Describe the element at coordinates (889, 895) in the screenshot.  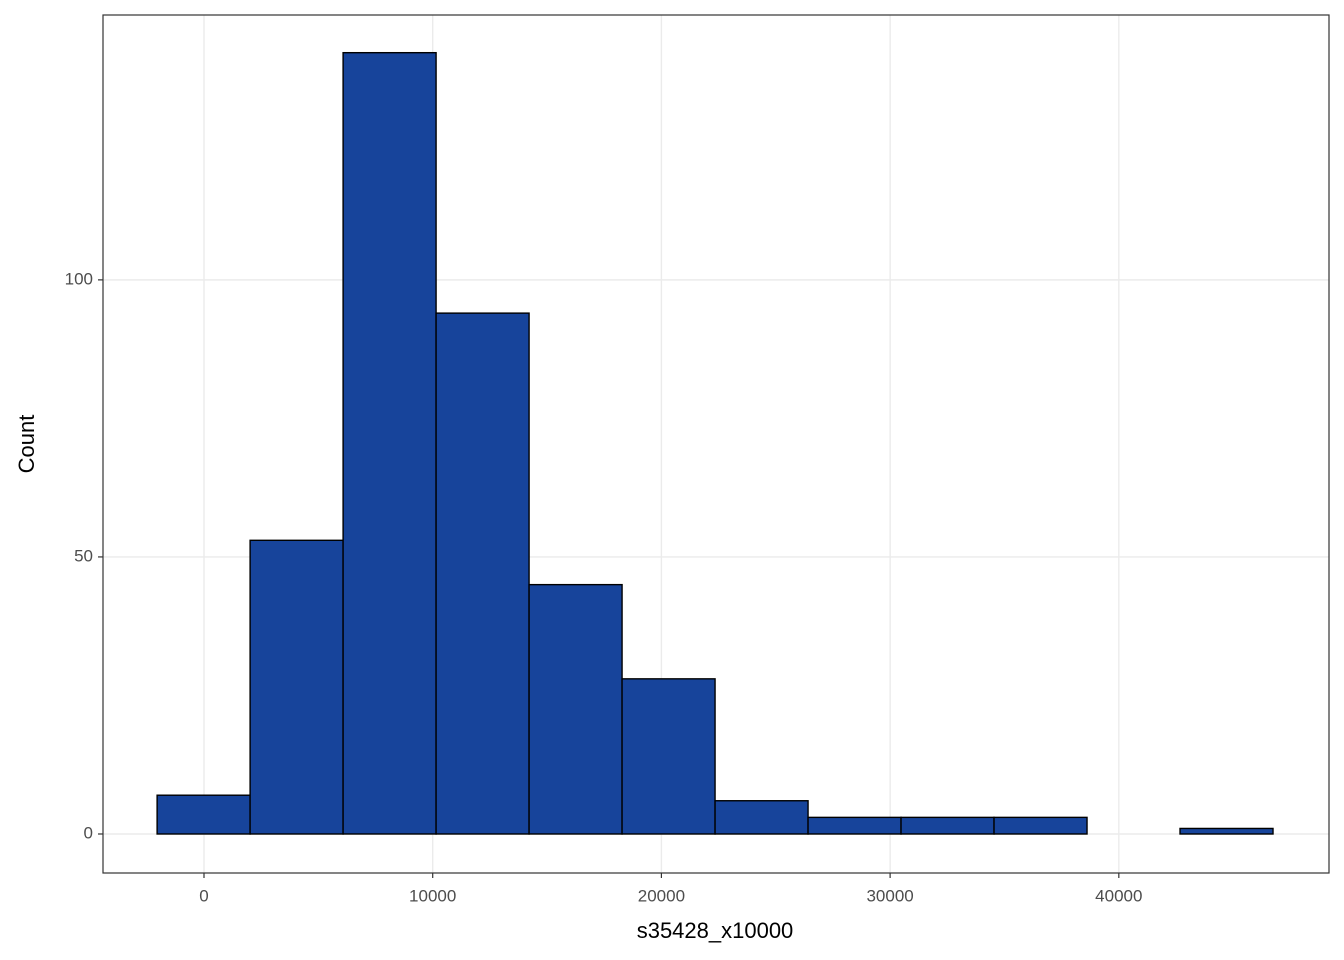
I see `x-tick-label: 30000` at that location.